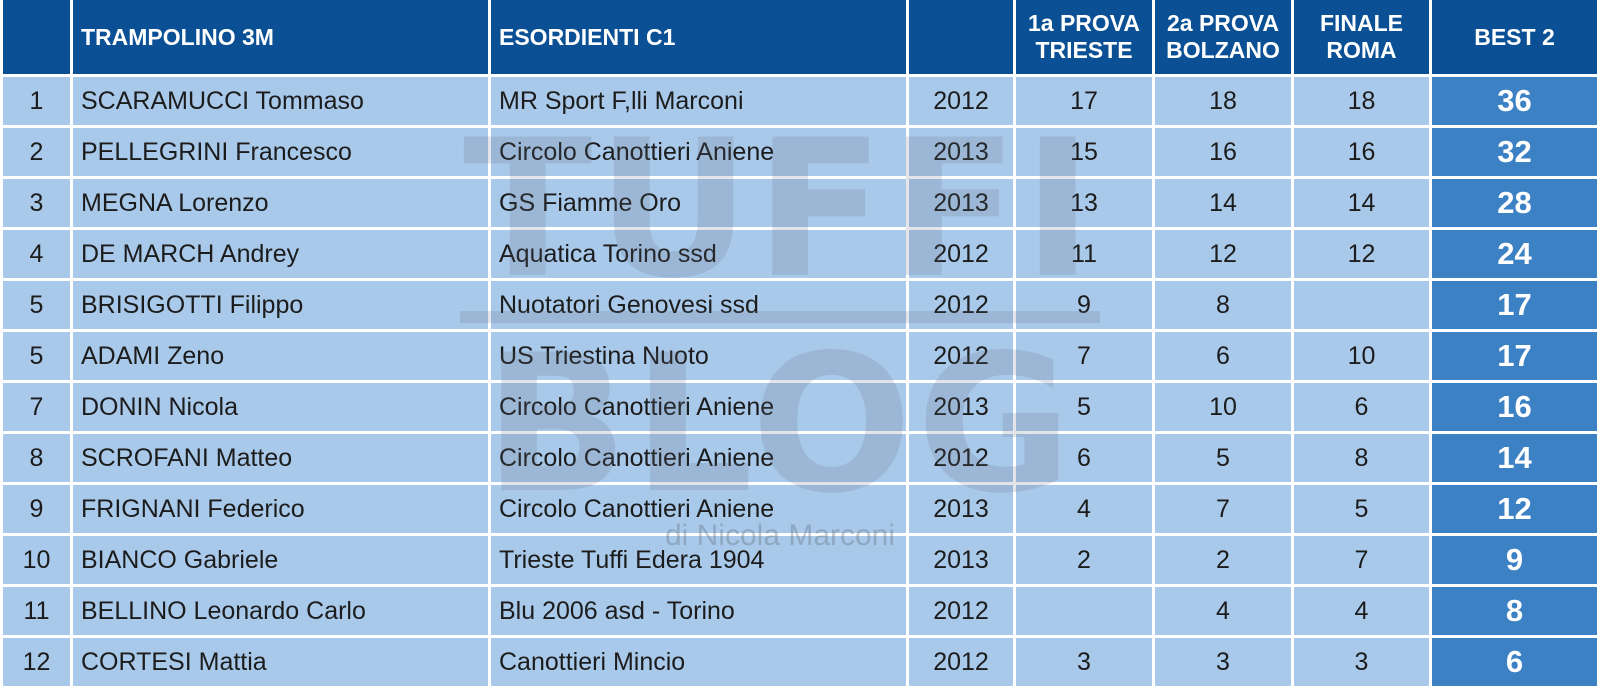 The width and height of the screenshot is (1600, 693). Describe the element at coordinates (700, 663) in the screenshot. I see `cell-club: Canottieri Mincio` at that location.